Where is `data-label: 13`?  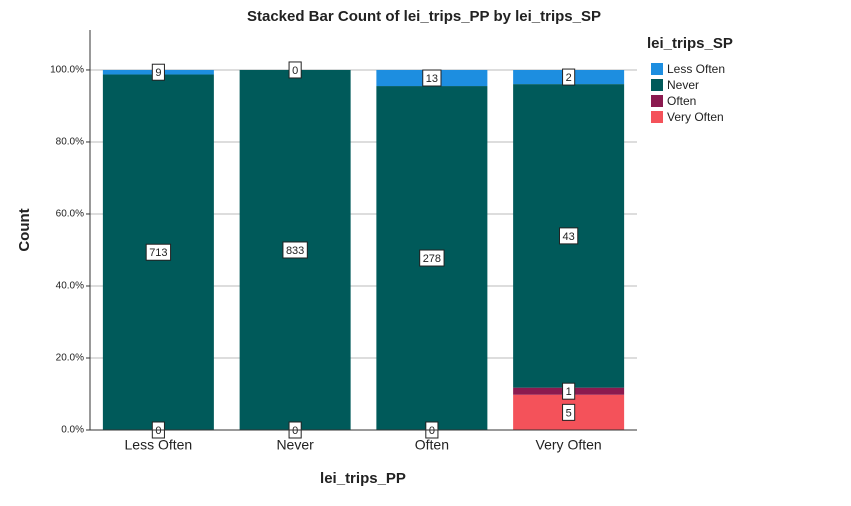
data-label: 13 is located at coordinates (432, 78).